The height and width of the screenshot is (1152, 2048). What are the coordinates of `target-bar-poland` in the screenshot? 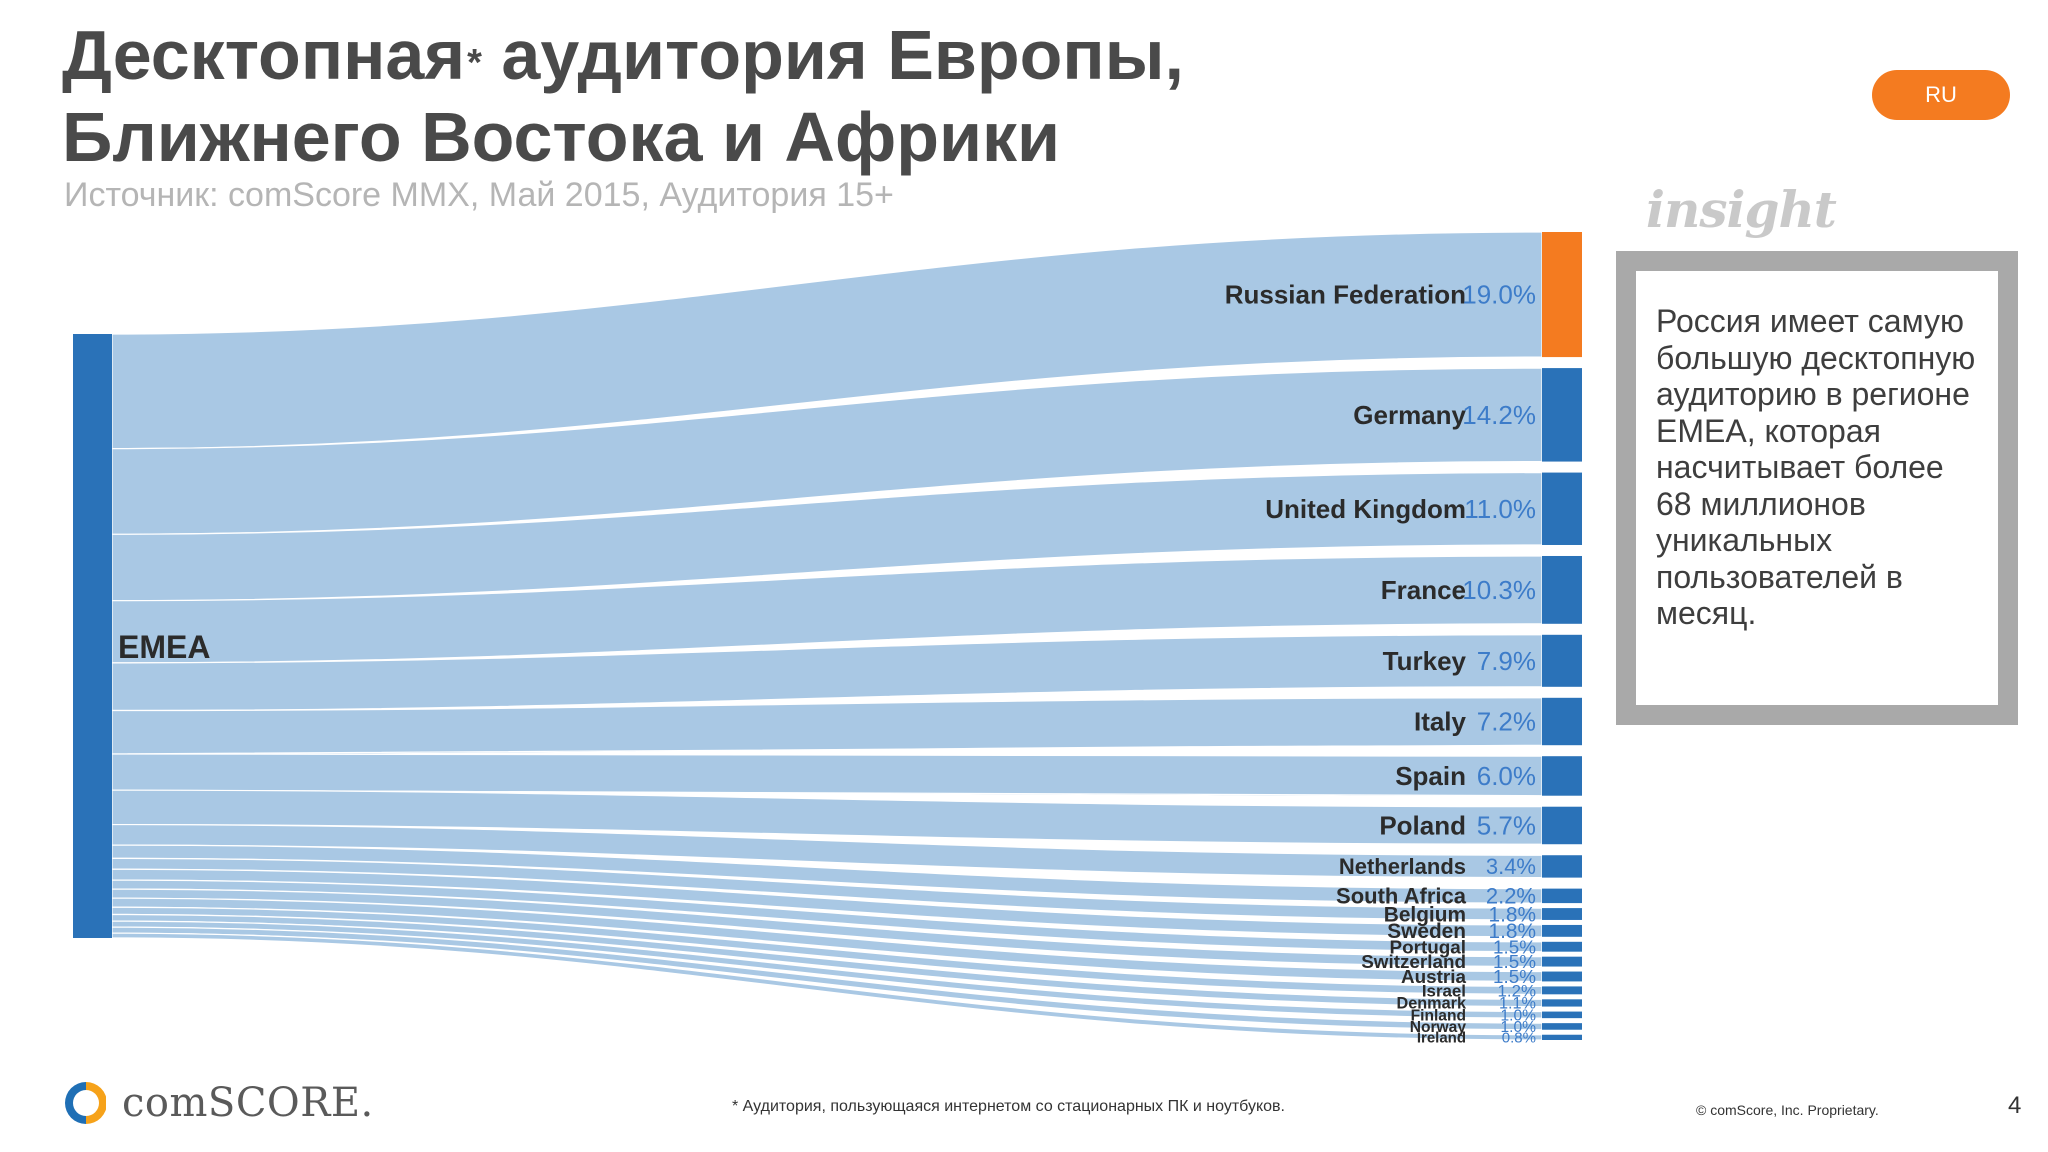 It's located at (1562, 825).